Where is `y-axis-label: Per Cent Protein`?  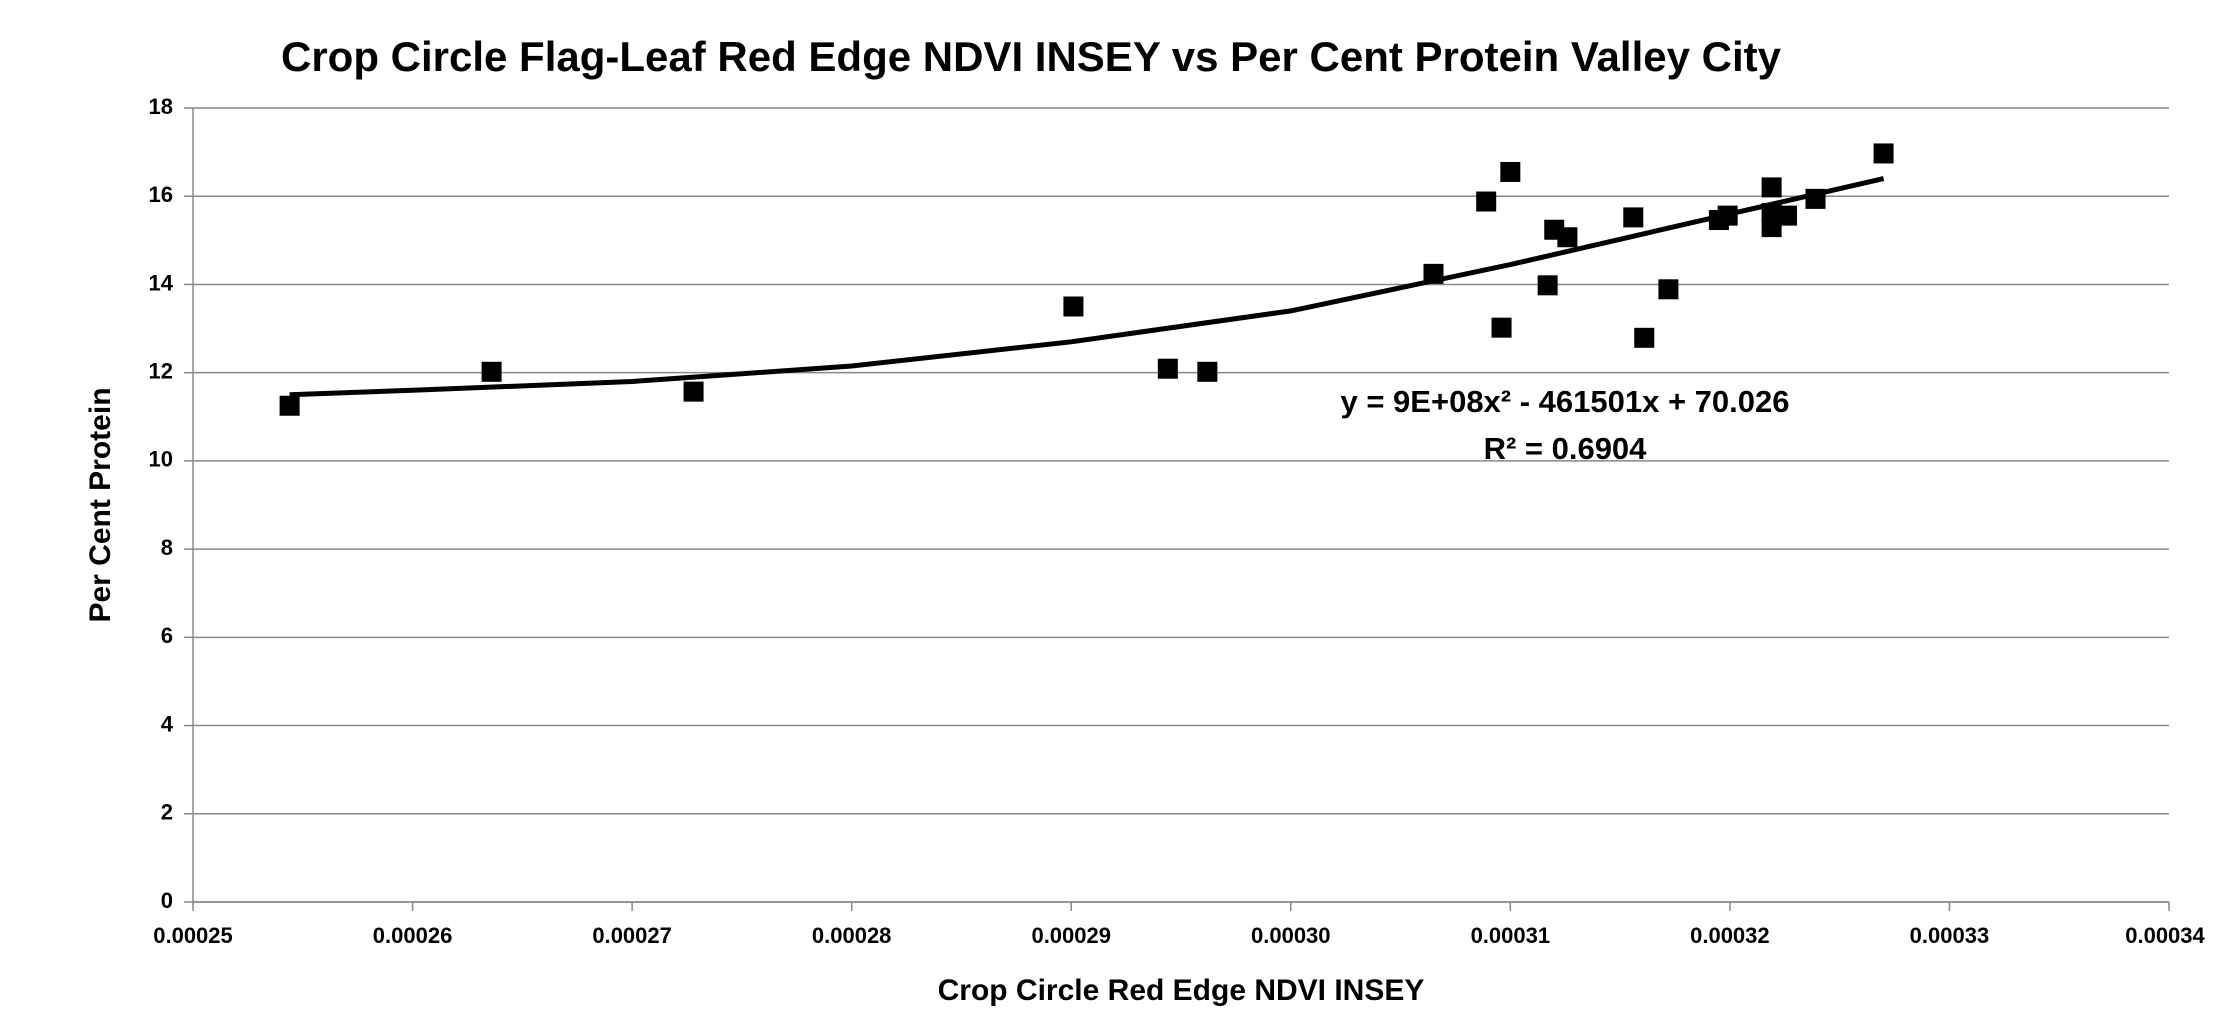
y-axis-label: Per Cent Protein is located at coordinates (100, 504).